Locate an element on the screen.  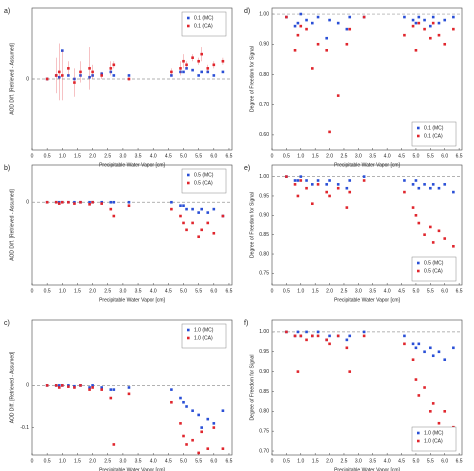
legend-label: 0.5 (MC) is located at coordinates (204, 175).